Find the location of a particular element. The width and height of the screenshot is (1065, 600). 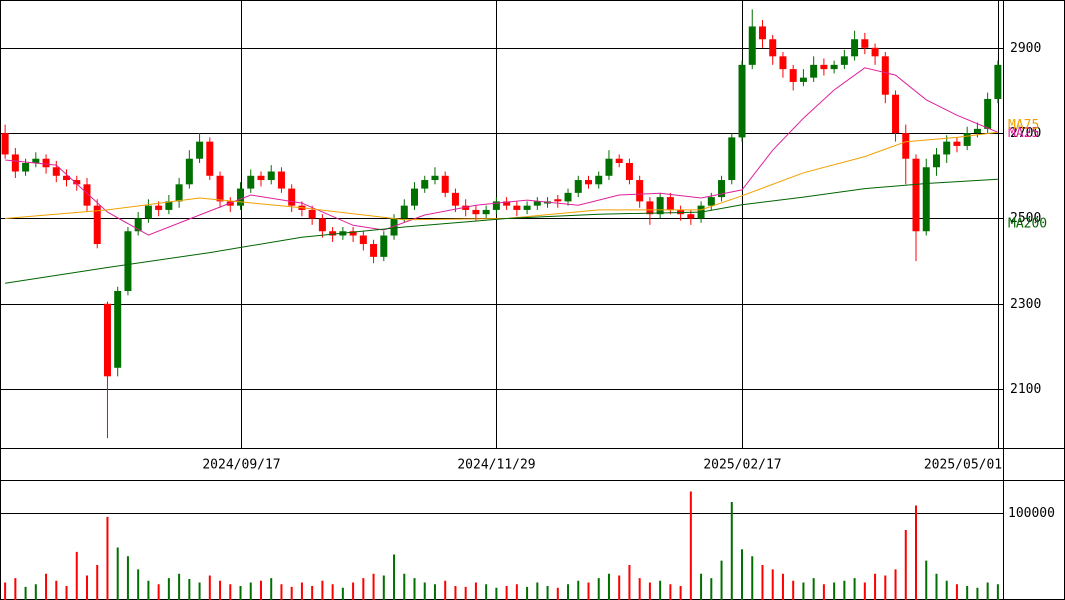

y-tick-label: 2300 is located at coordinates (1025, 304).